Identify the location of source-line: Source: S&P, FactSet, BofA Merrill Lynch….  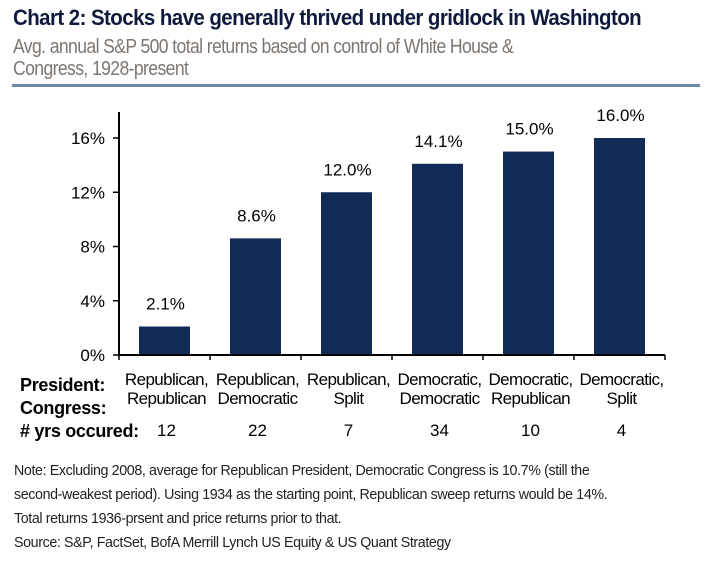
(232, 542).